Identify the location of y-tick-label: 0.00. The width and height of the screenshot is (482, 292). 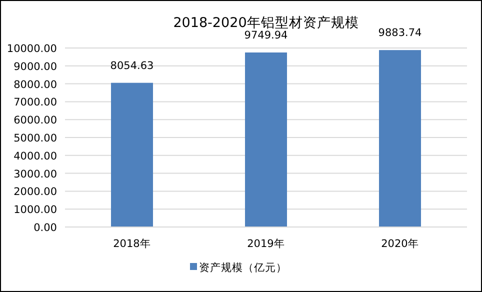
(45, 228).